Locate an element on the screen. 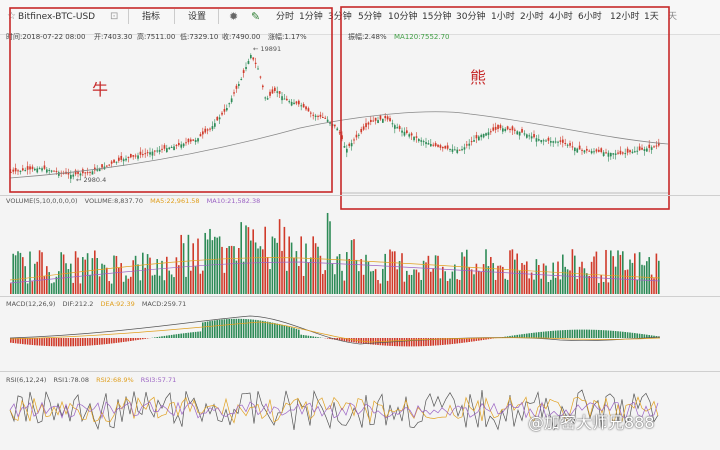 The height and width of the screenshot is (450, 720). indicators-button: 指标 is located at coordinates (151, 17).